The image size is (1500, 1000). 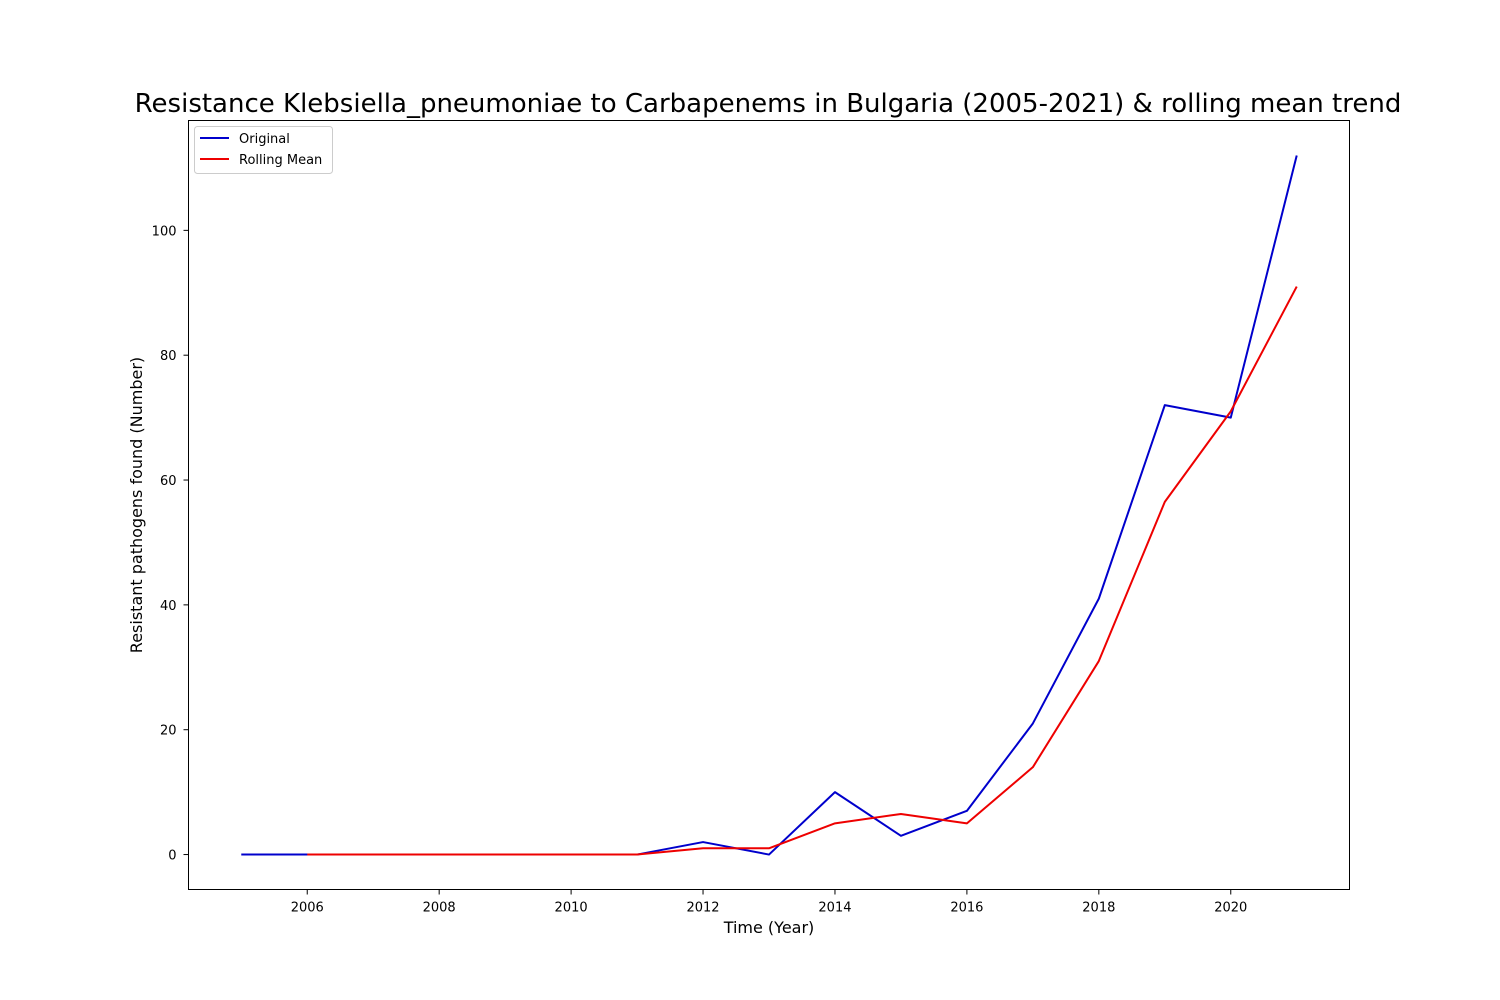 I want to click on y-axis-label: Resistant pathogens found (Number), so click(x=136, y=505).